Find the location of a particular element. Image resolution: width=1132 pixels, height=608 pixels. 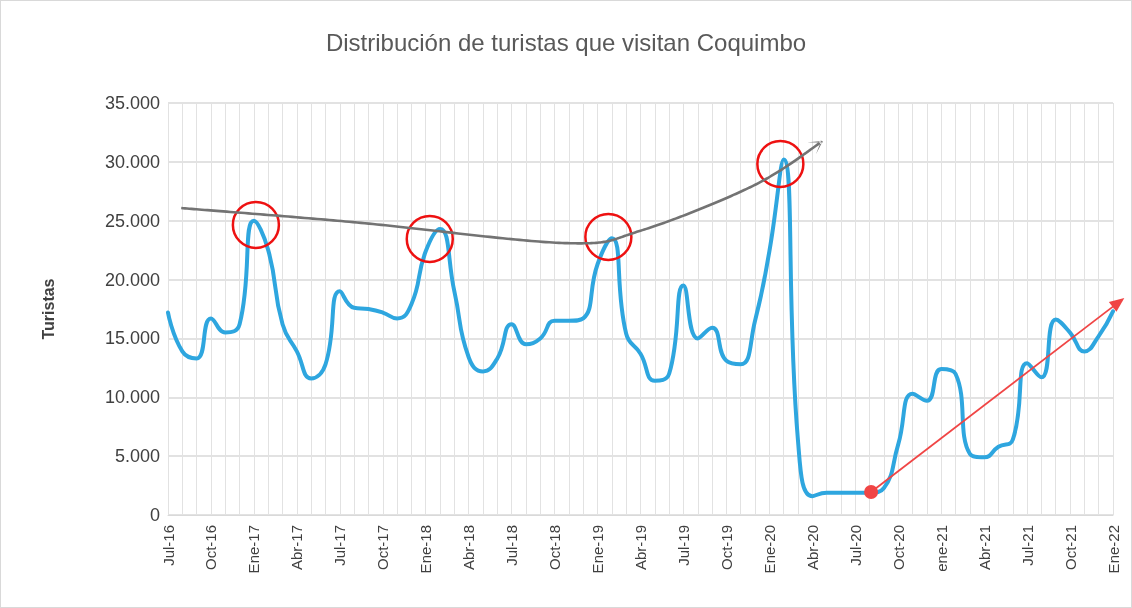

x-tick-label: Ene-20 is located at coordinates (769, 549).